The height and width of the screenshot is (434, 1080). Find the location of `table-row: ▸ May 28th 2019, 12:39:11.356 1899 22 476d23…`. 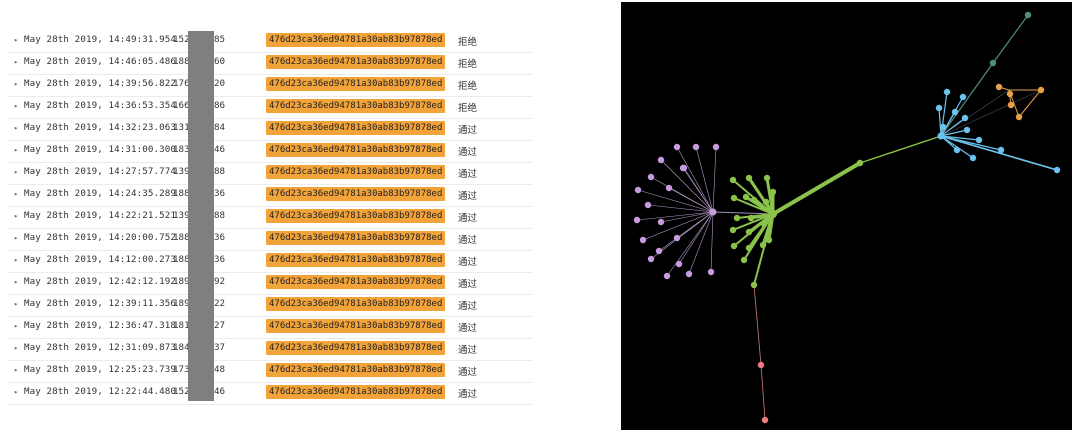

table-row: ▸ May 28th 2019, 12:39:11.356 1899 22 476d23… is located at coordinates (270, 305).